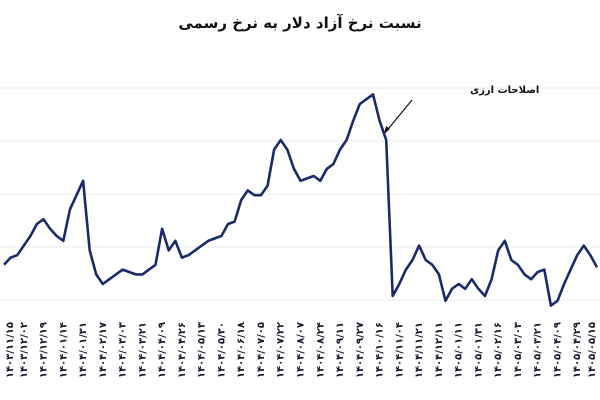 The width and height of the screenshot is (600, 400). Describe the element at coordinates (299, 23) in the screenshot. I see `chart-title: نسبت نرخ آزاد دلار به نرخ رسمی` at that location.